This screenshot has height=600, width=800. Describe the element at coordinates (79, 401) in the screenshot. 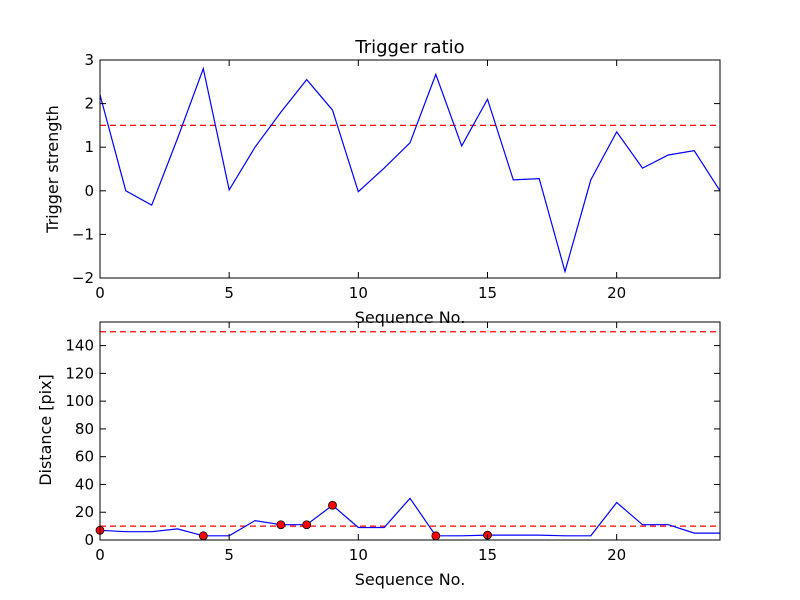

I see `y-tick-label: 100` at that location.